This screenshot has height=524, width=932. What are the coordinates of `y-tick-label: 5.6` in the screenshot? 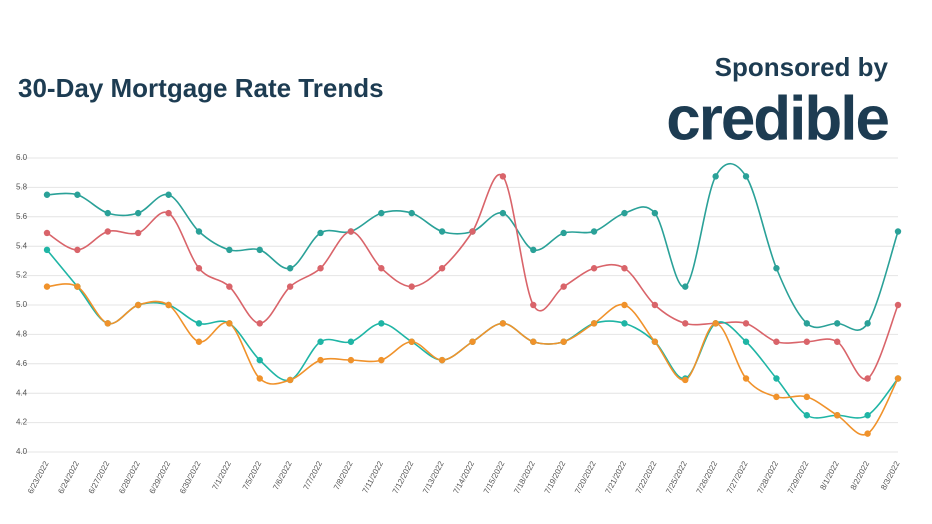 It's located at (22, 216).